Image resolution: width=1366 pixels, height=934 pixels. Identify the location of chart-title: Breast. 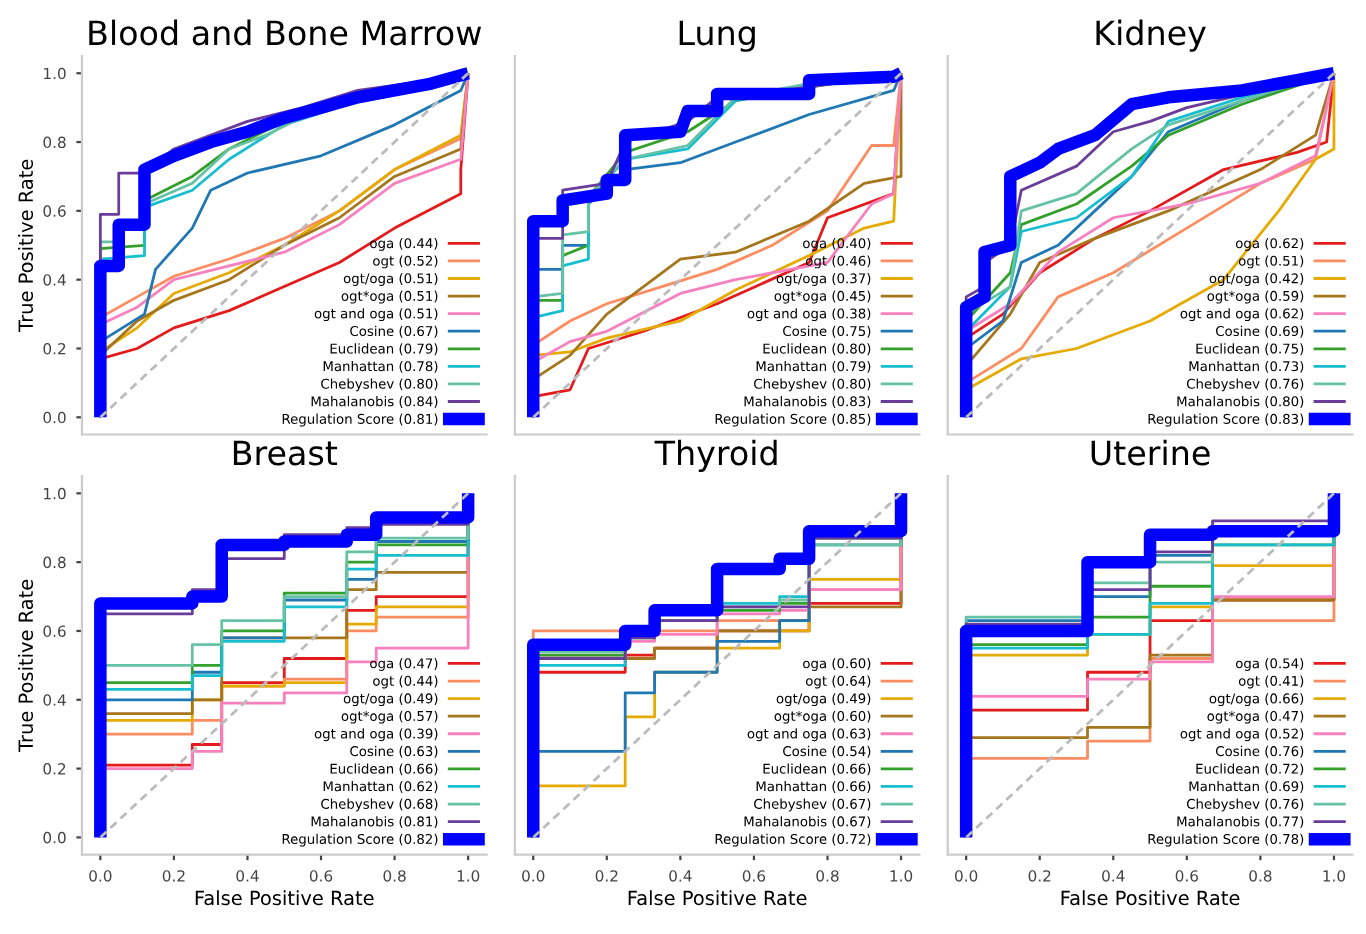
(285, 453).